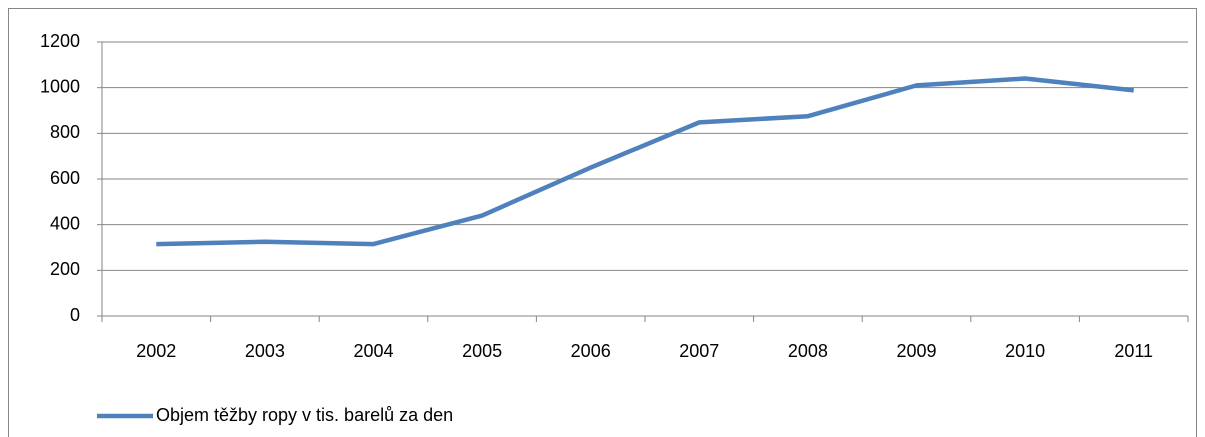 The width and height of the screenshot is (1205, 437). What do you see at coordinates (65, 223) in the screenshot?
I see `y-tick-label: 400` at bounding box center [65, 223].